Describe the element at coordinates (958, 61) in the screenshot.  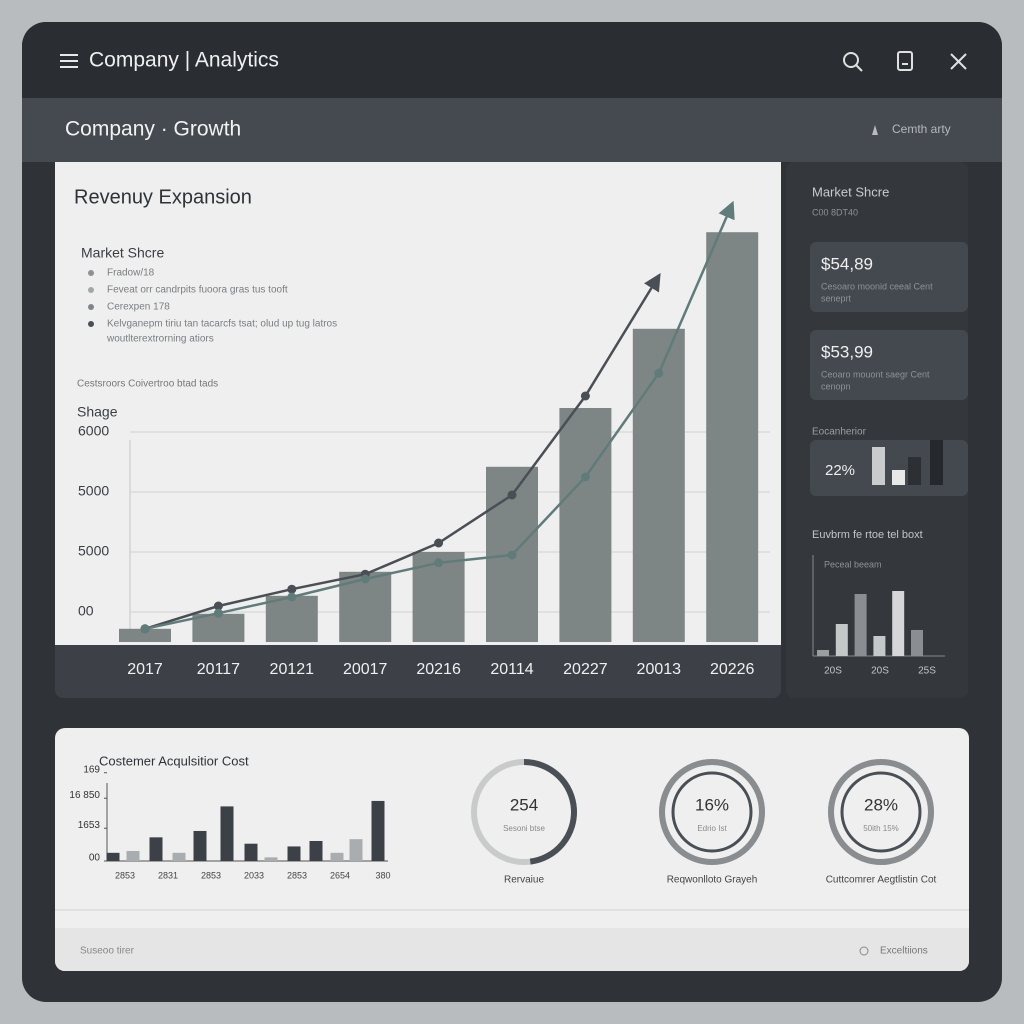
I see `close-icon` at that location.